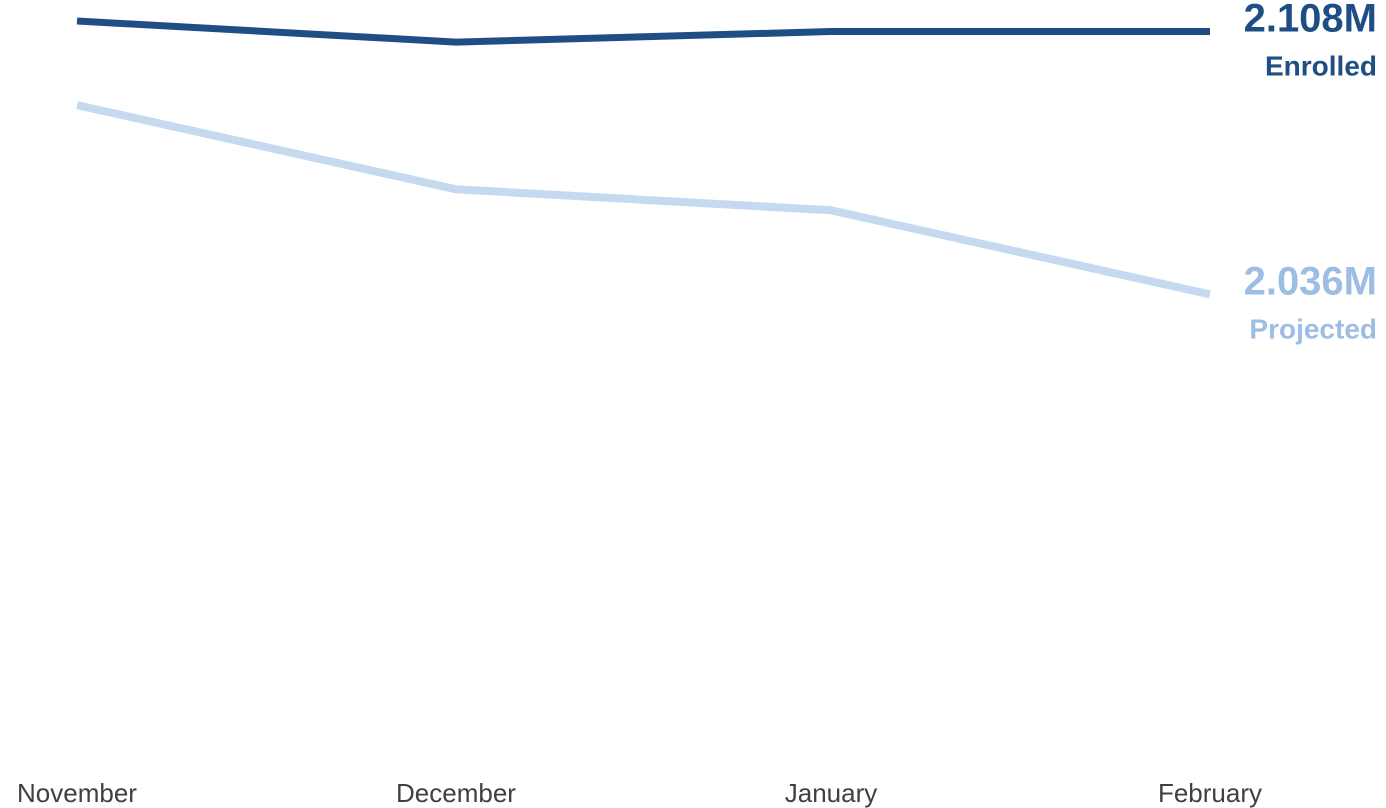 Image resolution: width=1386 pixels, height=808 pixels. What do you see at coordinates (639, 793) in the screenshot?
I see `x-axis: November December January February` at bounding box center [639, 793].